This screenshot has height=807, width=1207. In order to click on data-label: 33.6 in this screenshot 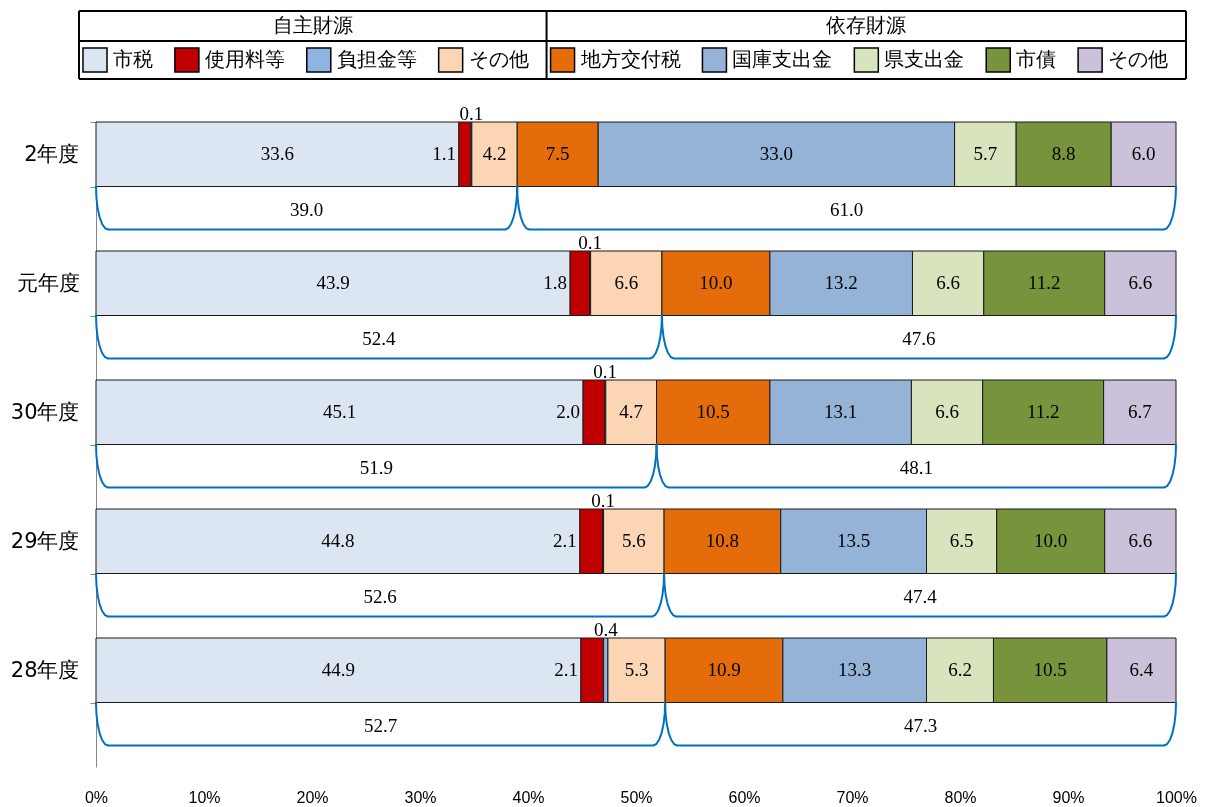, I will do `click(277, 154)`.